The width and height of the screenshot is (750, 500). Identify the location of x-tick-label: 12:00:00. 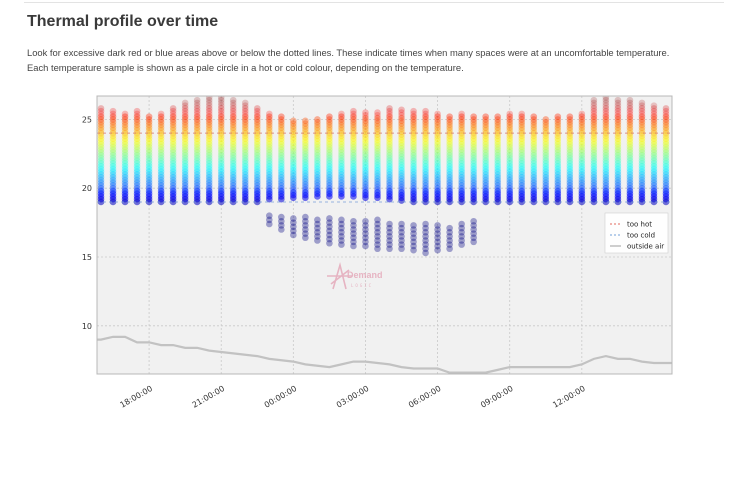
(569, 397).